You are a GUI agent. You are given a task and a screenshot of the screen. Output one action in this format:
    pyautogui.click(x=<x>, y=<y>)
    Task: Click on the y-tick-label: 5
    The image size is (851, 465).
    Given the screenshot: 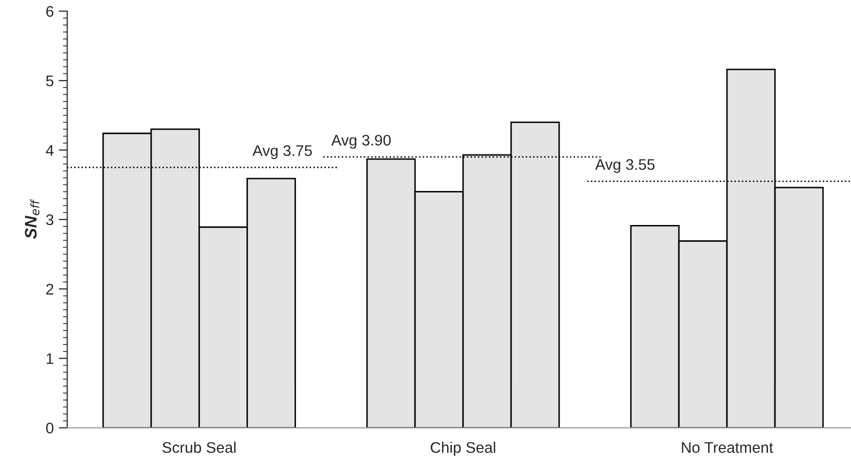 What is the action you would take?
    pyautogui.click(x=50, y=81)
    